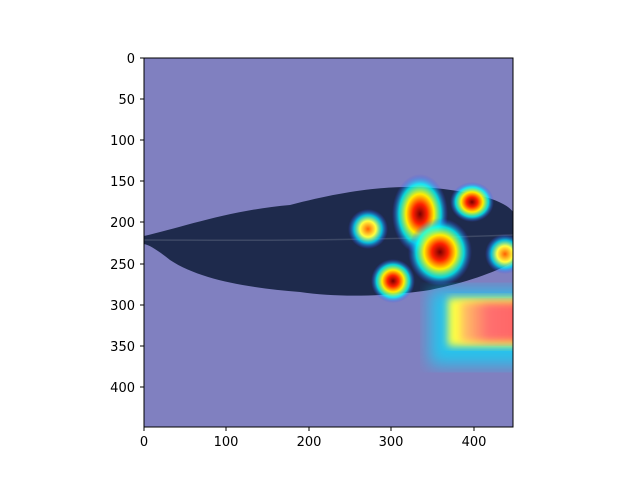 The image size is (640, 480). Describe the element at coordinates (391, 442) in the screenshot. I see `x-tick-label: 300` at that location.